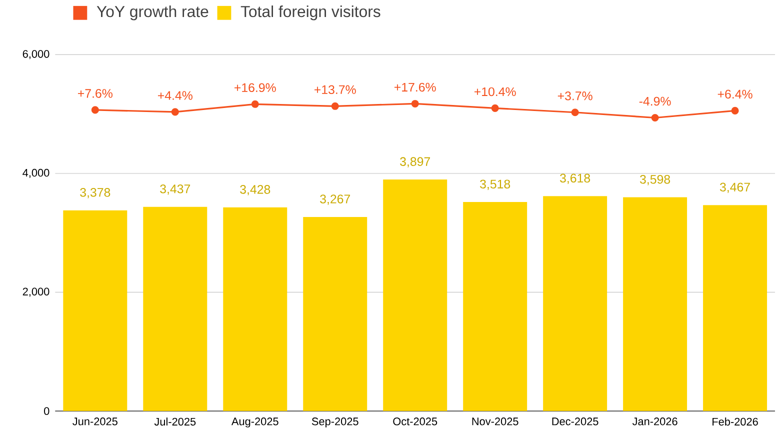 Image resolution: width=779 pixels, height=446 pixels. I want to click on x-tick-label: Jun-2025, so click(95, 422).